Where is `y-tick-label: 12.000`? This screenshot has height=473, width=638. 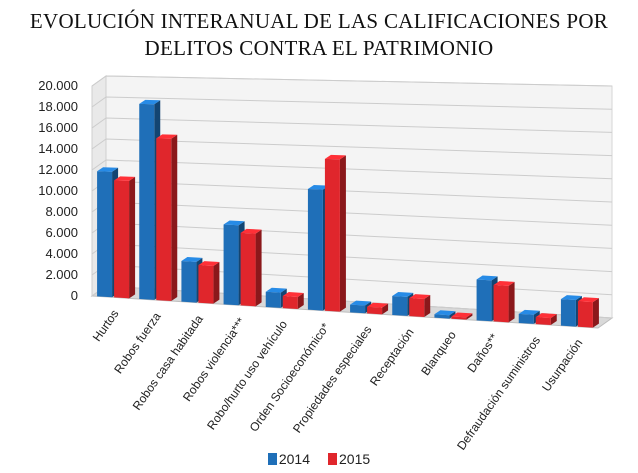 y-tick-label: 12.000 is located at coordinates (58, 169).